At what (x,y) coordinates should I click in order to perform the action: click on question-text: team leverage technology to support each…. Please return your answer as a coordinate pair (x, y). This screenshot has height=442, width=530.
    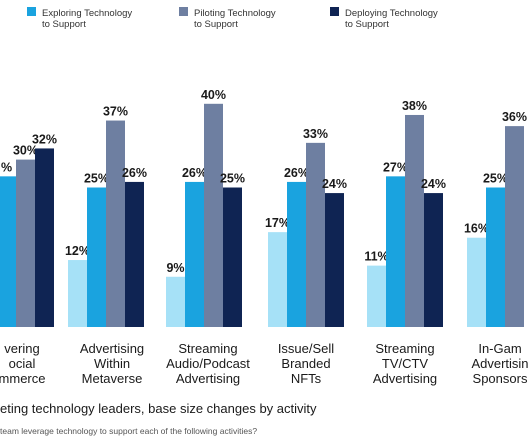
    Looking at the image, I should click on (128, 431).